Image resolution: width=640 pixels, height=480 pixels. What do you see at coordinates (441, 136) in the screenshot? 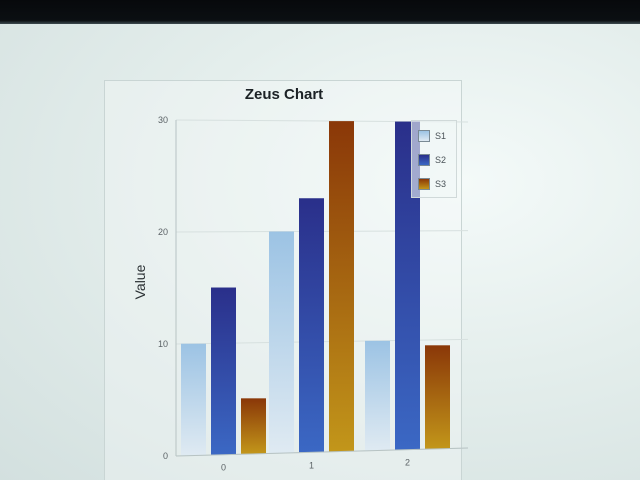
I see `legend-label-s1: S1` at bounding box center [441, 136].